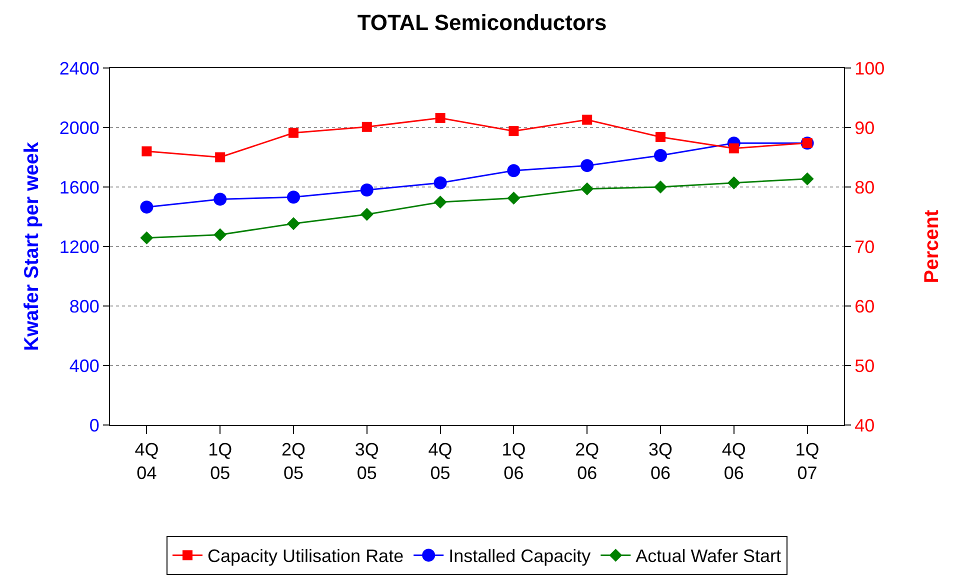 The width and height of the screenshot is (964, 575). What do you see at coordinates (864, 425) in the screenshot?
I see `y2-tick-label: 40` at bounding box center [864, 425].